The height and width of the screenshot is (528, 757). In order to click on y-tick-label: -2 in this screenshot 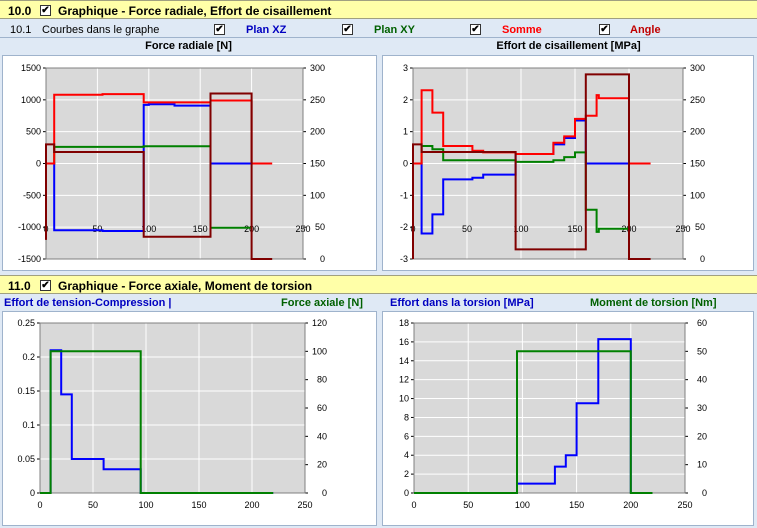, I will do `click(404, 227)`.